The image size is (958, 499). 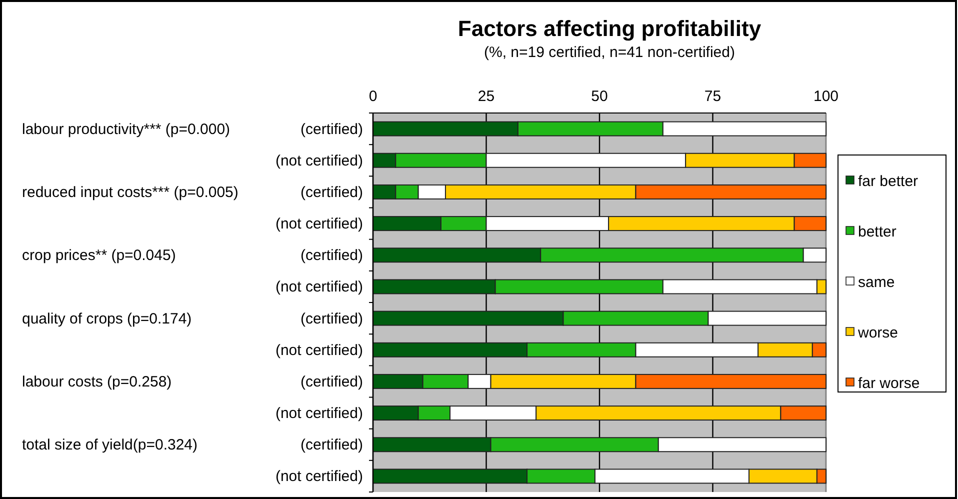 I want to click on text: reduced input costs*** (p=0.005), so click(x=130, y=192).